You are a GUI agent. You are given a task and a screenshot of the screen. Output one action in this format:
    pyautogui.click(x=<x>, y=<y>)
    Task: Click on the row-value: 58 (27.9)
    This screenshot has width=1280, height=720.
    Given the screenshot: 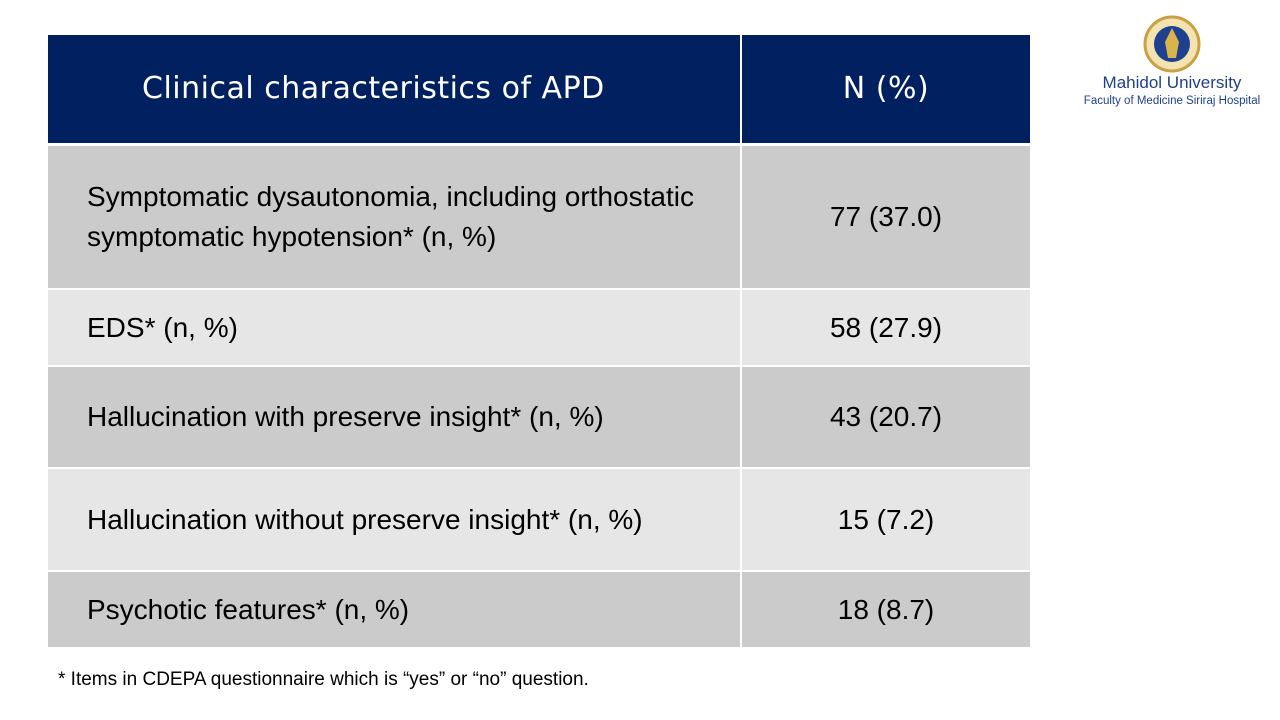 What is the action you would take?
    pyautogui.click(x=886, y=327)
    